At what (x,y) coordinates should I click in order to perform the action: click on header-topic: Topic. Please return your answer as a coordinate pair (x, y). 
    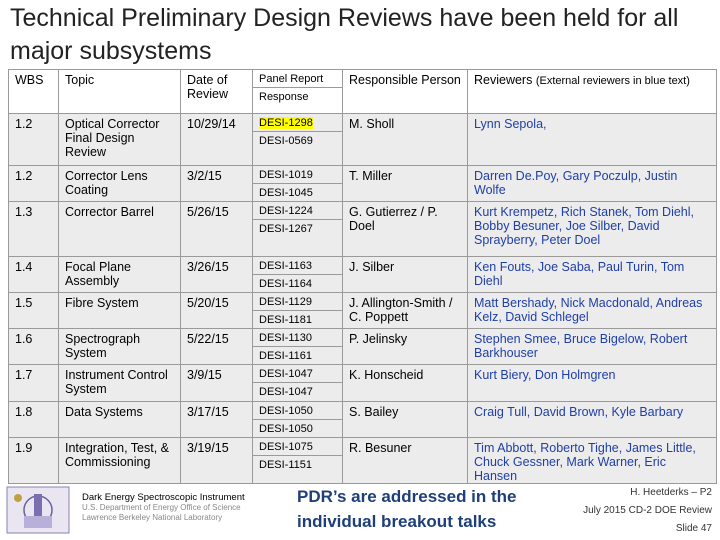
    Looking at the image, I should click on (119, 91).